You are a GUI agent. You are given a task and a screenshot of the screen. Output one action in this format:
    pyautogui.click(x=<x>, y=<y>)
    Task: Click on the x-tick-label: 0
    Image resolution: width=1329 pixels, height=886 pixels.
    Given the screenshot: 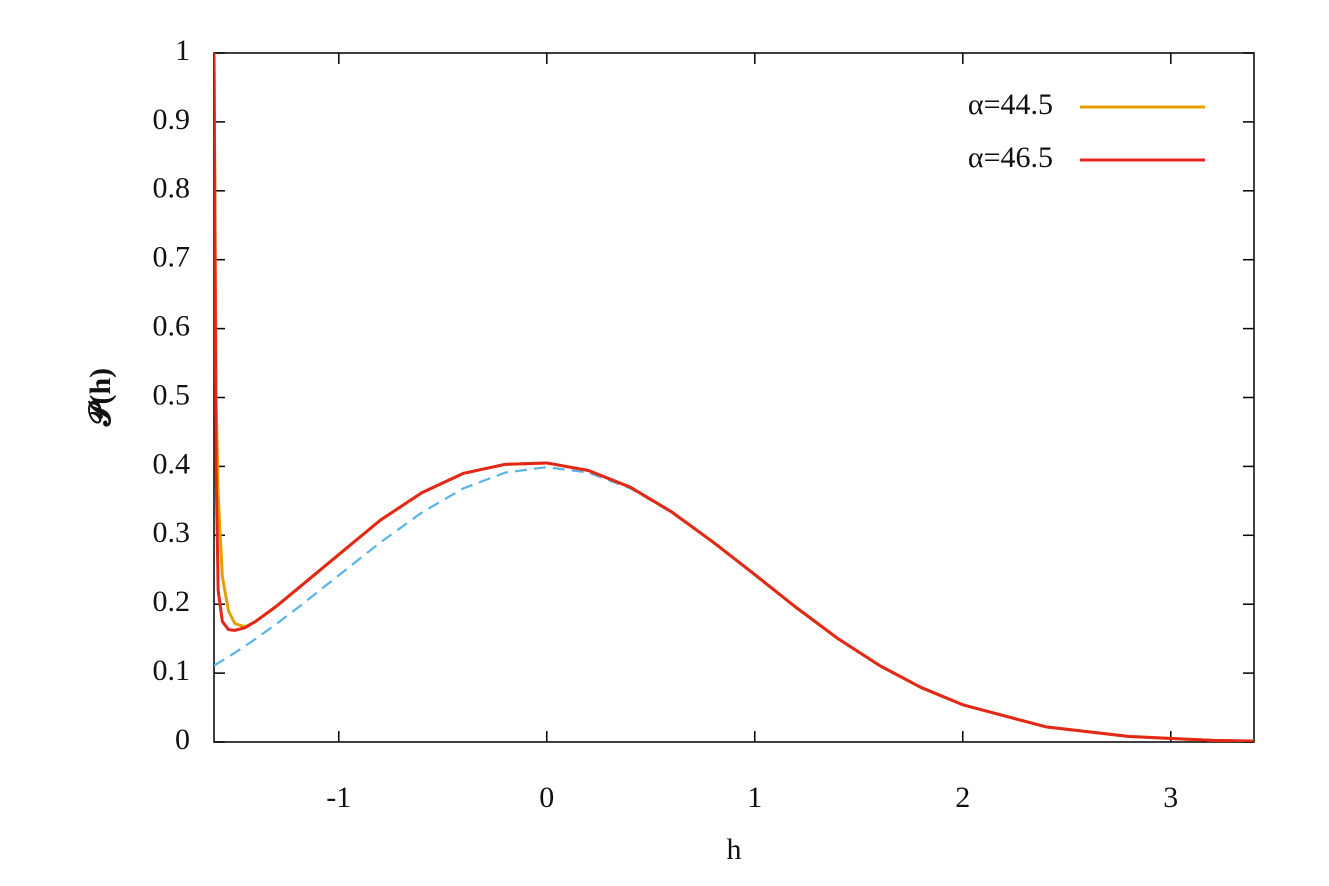 What is the action you would take?
    pyautogui.click(x=546, y=797)
    